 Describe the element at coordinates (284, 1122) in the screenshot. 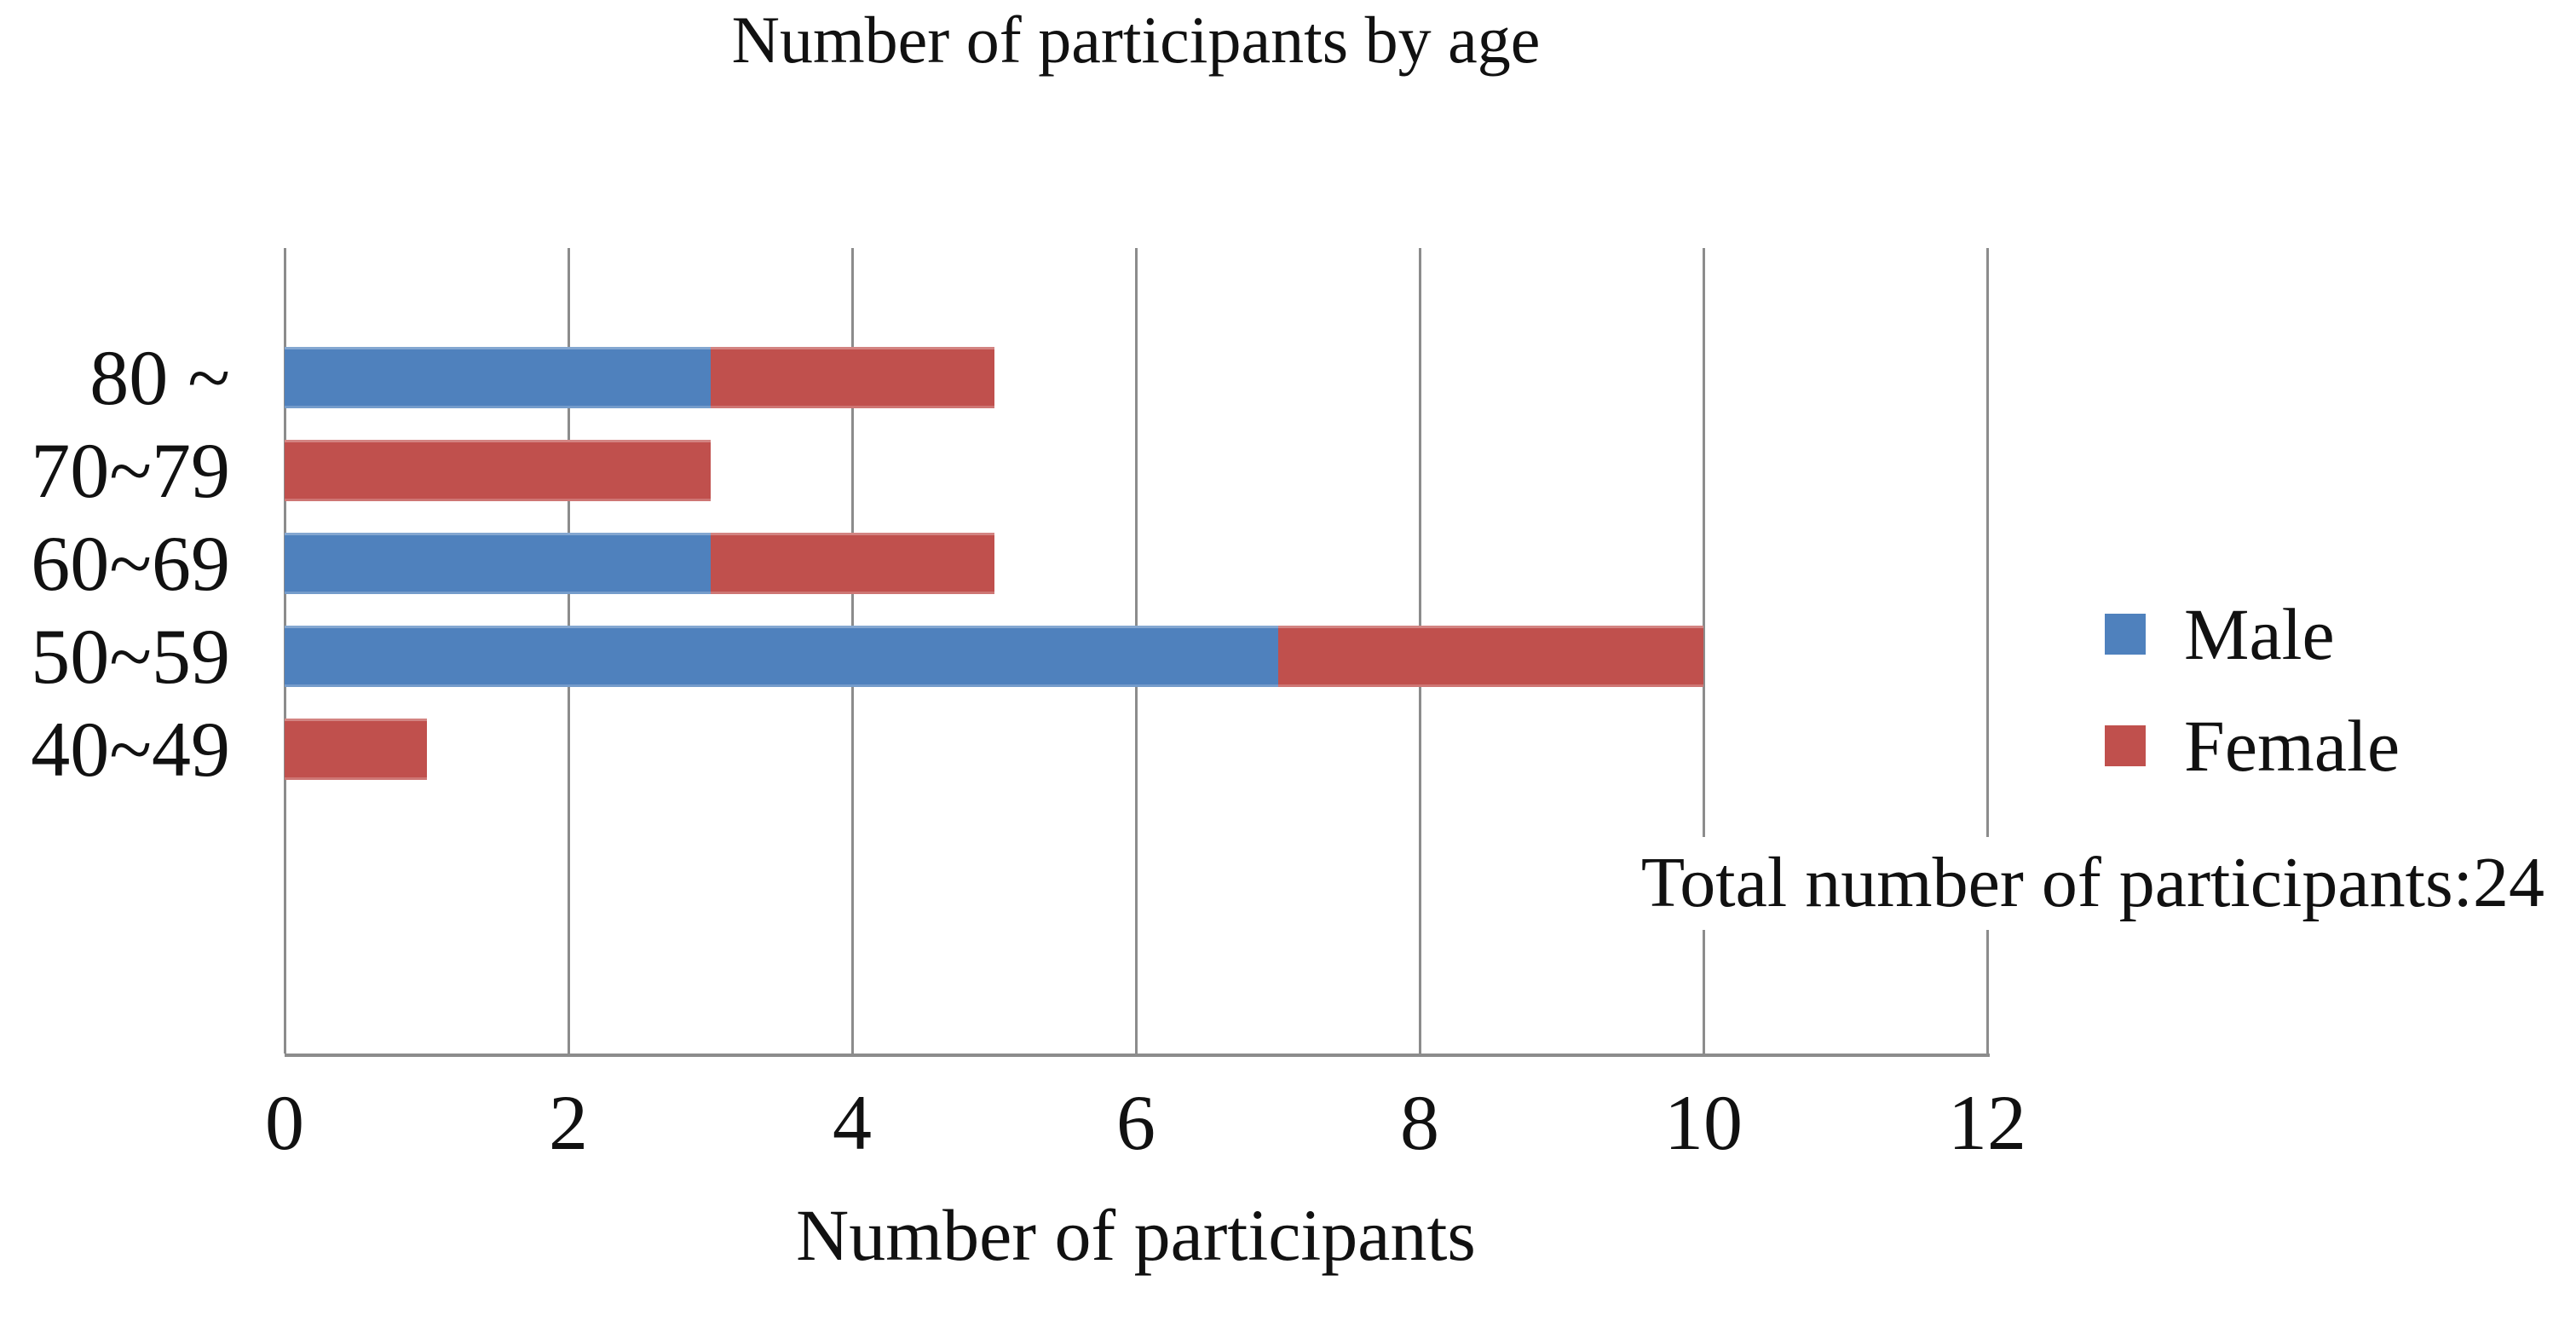

I see `x-tick-label-0: 0` at that location.